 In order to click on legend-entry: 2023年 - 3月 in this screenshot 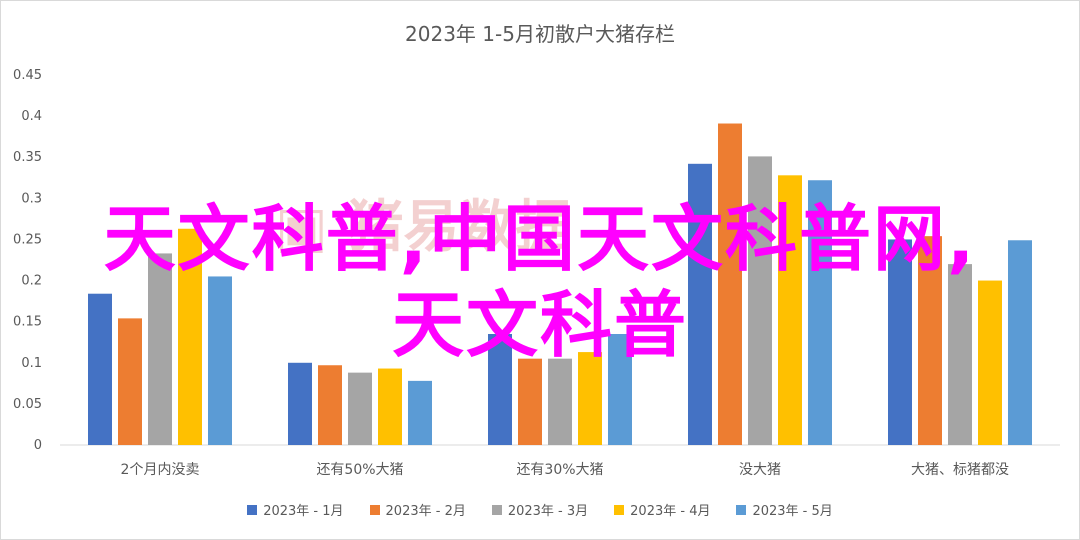, I will do `click(540, 509)`.